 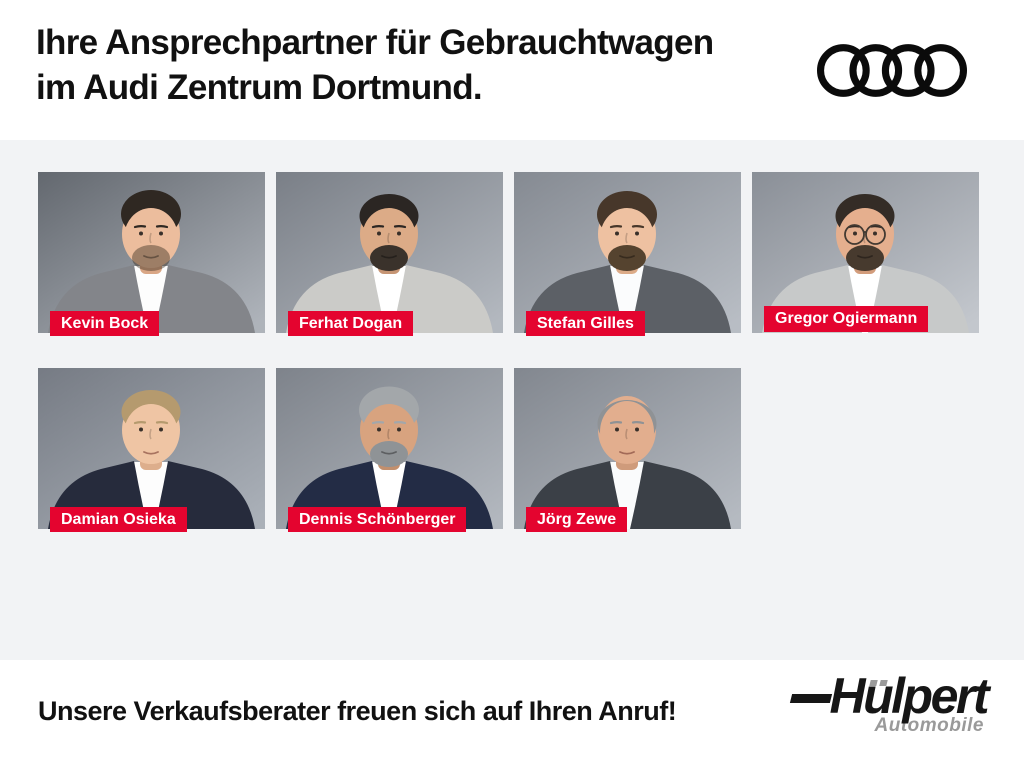 I want to click on name-tag: Gregor Ogiermann, so click(x=846, y=319).